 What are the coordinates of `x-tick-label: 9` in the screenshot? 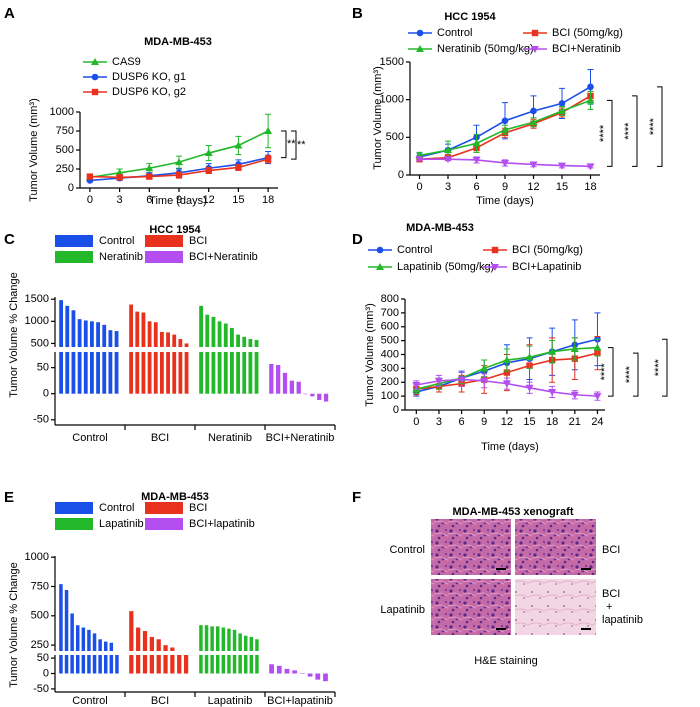 It's located at (179, 200).